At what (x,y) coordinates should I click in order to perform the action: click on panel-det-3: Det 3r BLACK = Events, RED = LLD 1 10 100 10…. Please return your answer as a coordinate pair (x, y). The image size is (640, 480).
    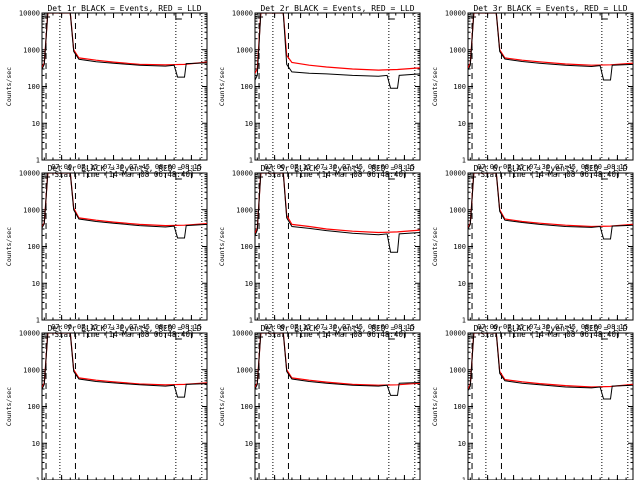
    Looking at the image, I should click on (532, 91).